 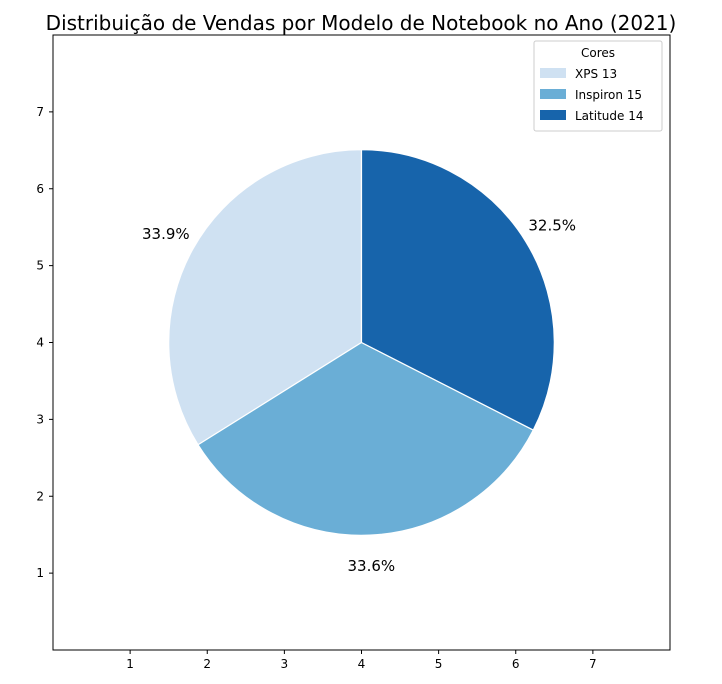 What do you see at coordinates (40, 419) in the screenshot?
I see `y-tick-label: 3` at bounding box center [40, 419].